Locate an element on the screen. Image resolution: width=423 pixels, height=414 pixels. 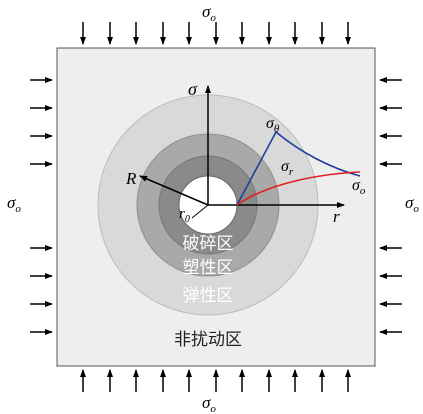
elastic-zone-label: 弹性区 is located at coordinates (208, 296).